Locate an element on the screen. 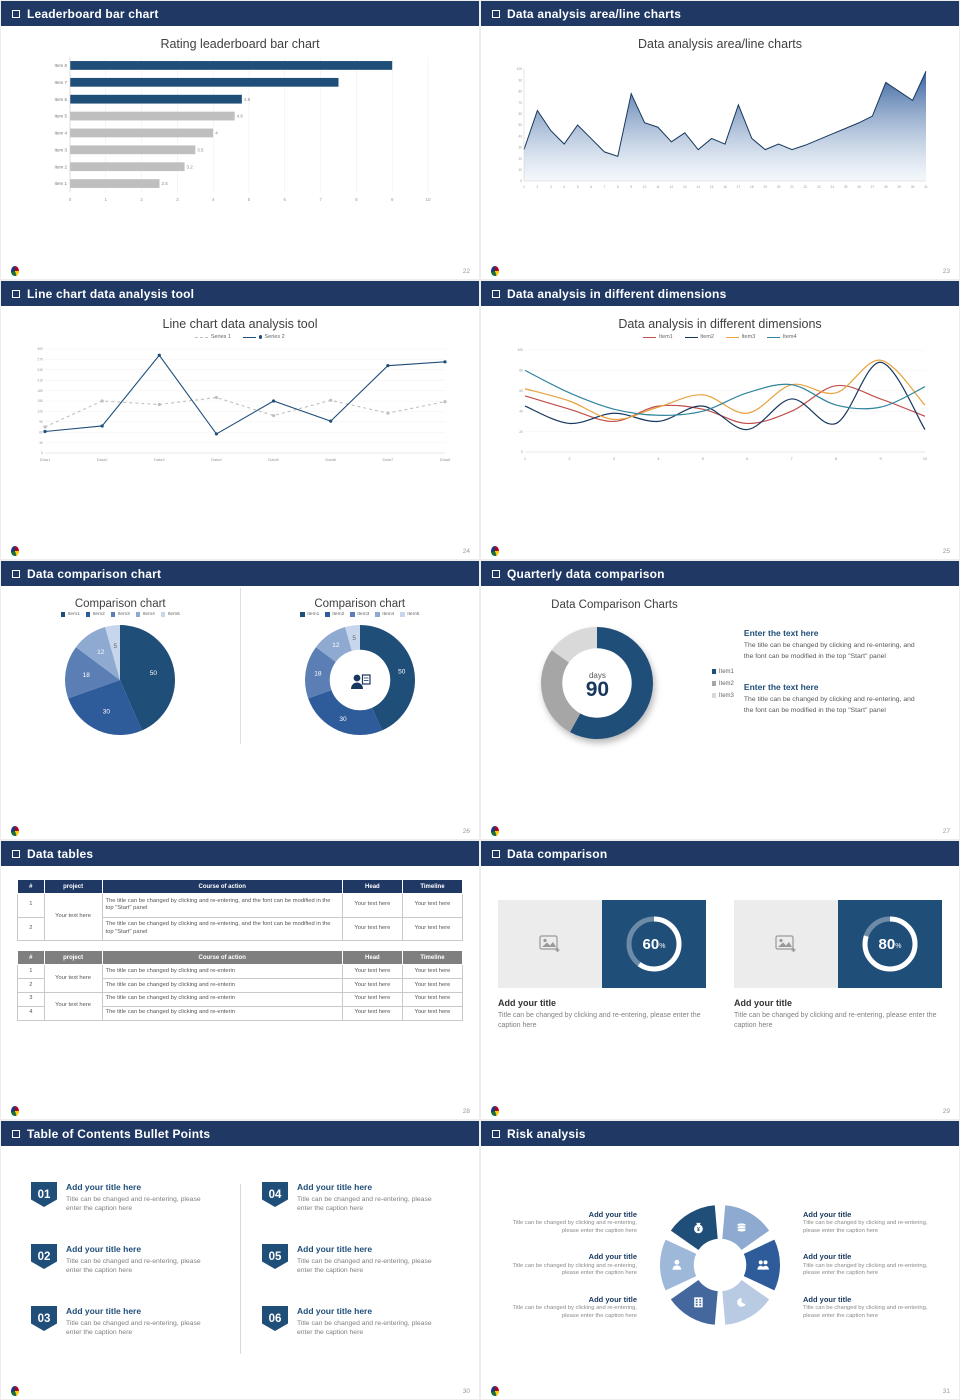  slide-data-comparison: Data comparison 60% is located at coordinates (720, 980).